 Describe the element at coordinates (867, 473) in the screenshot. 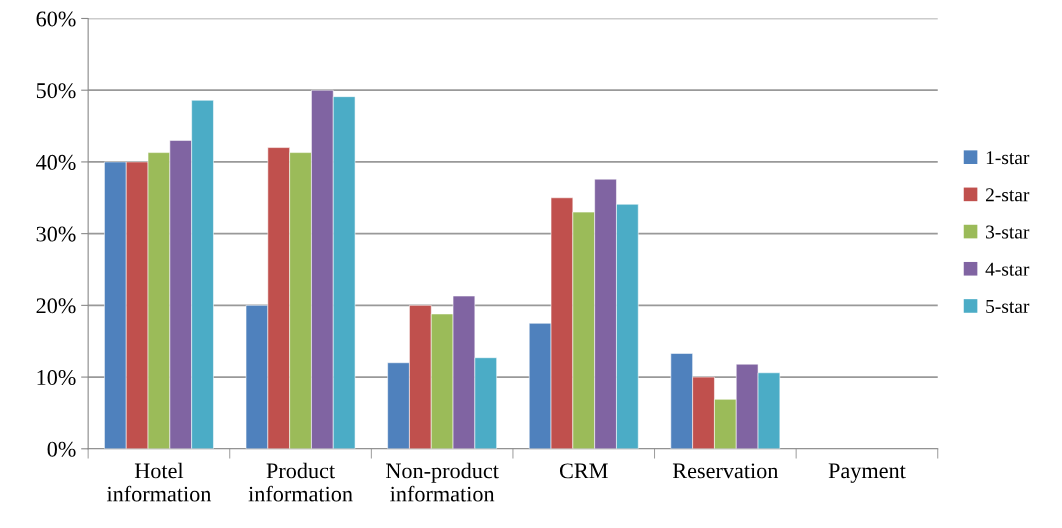

I see `x-tick-label: Payment` at that location.